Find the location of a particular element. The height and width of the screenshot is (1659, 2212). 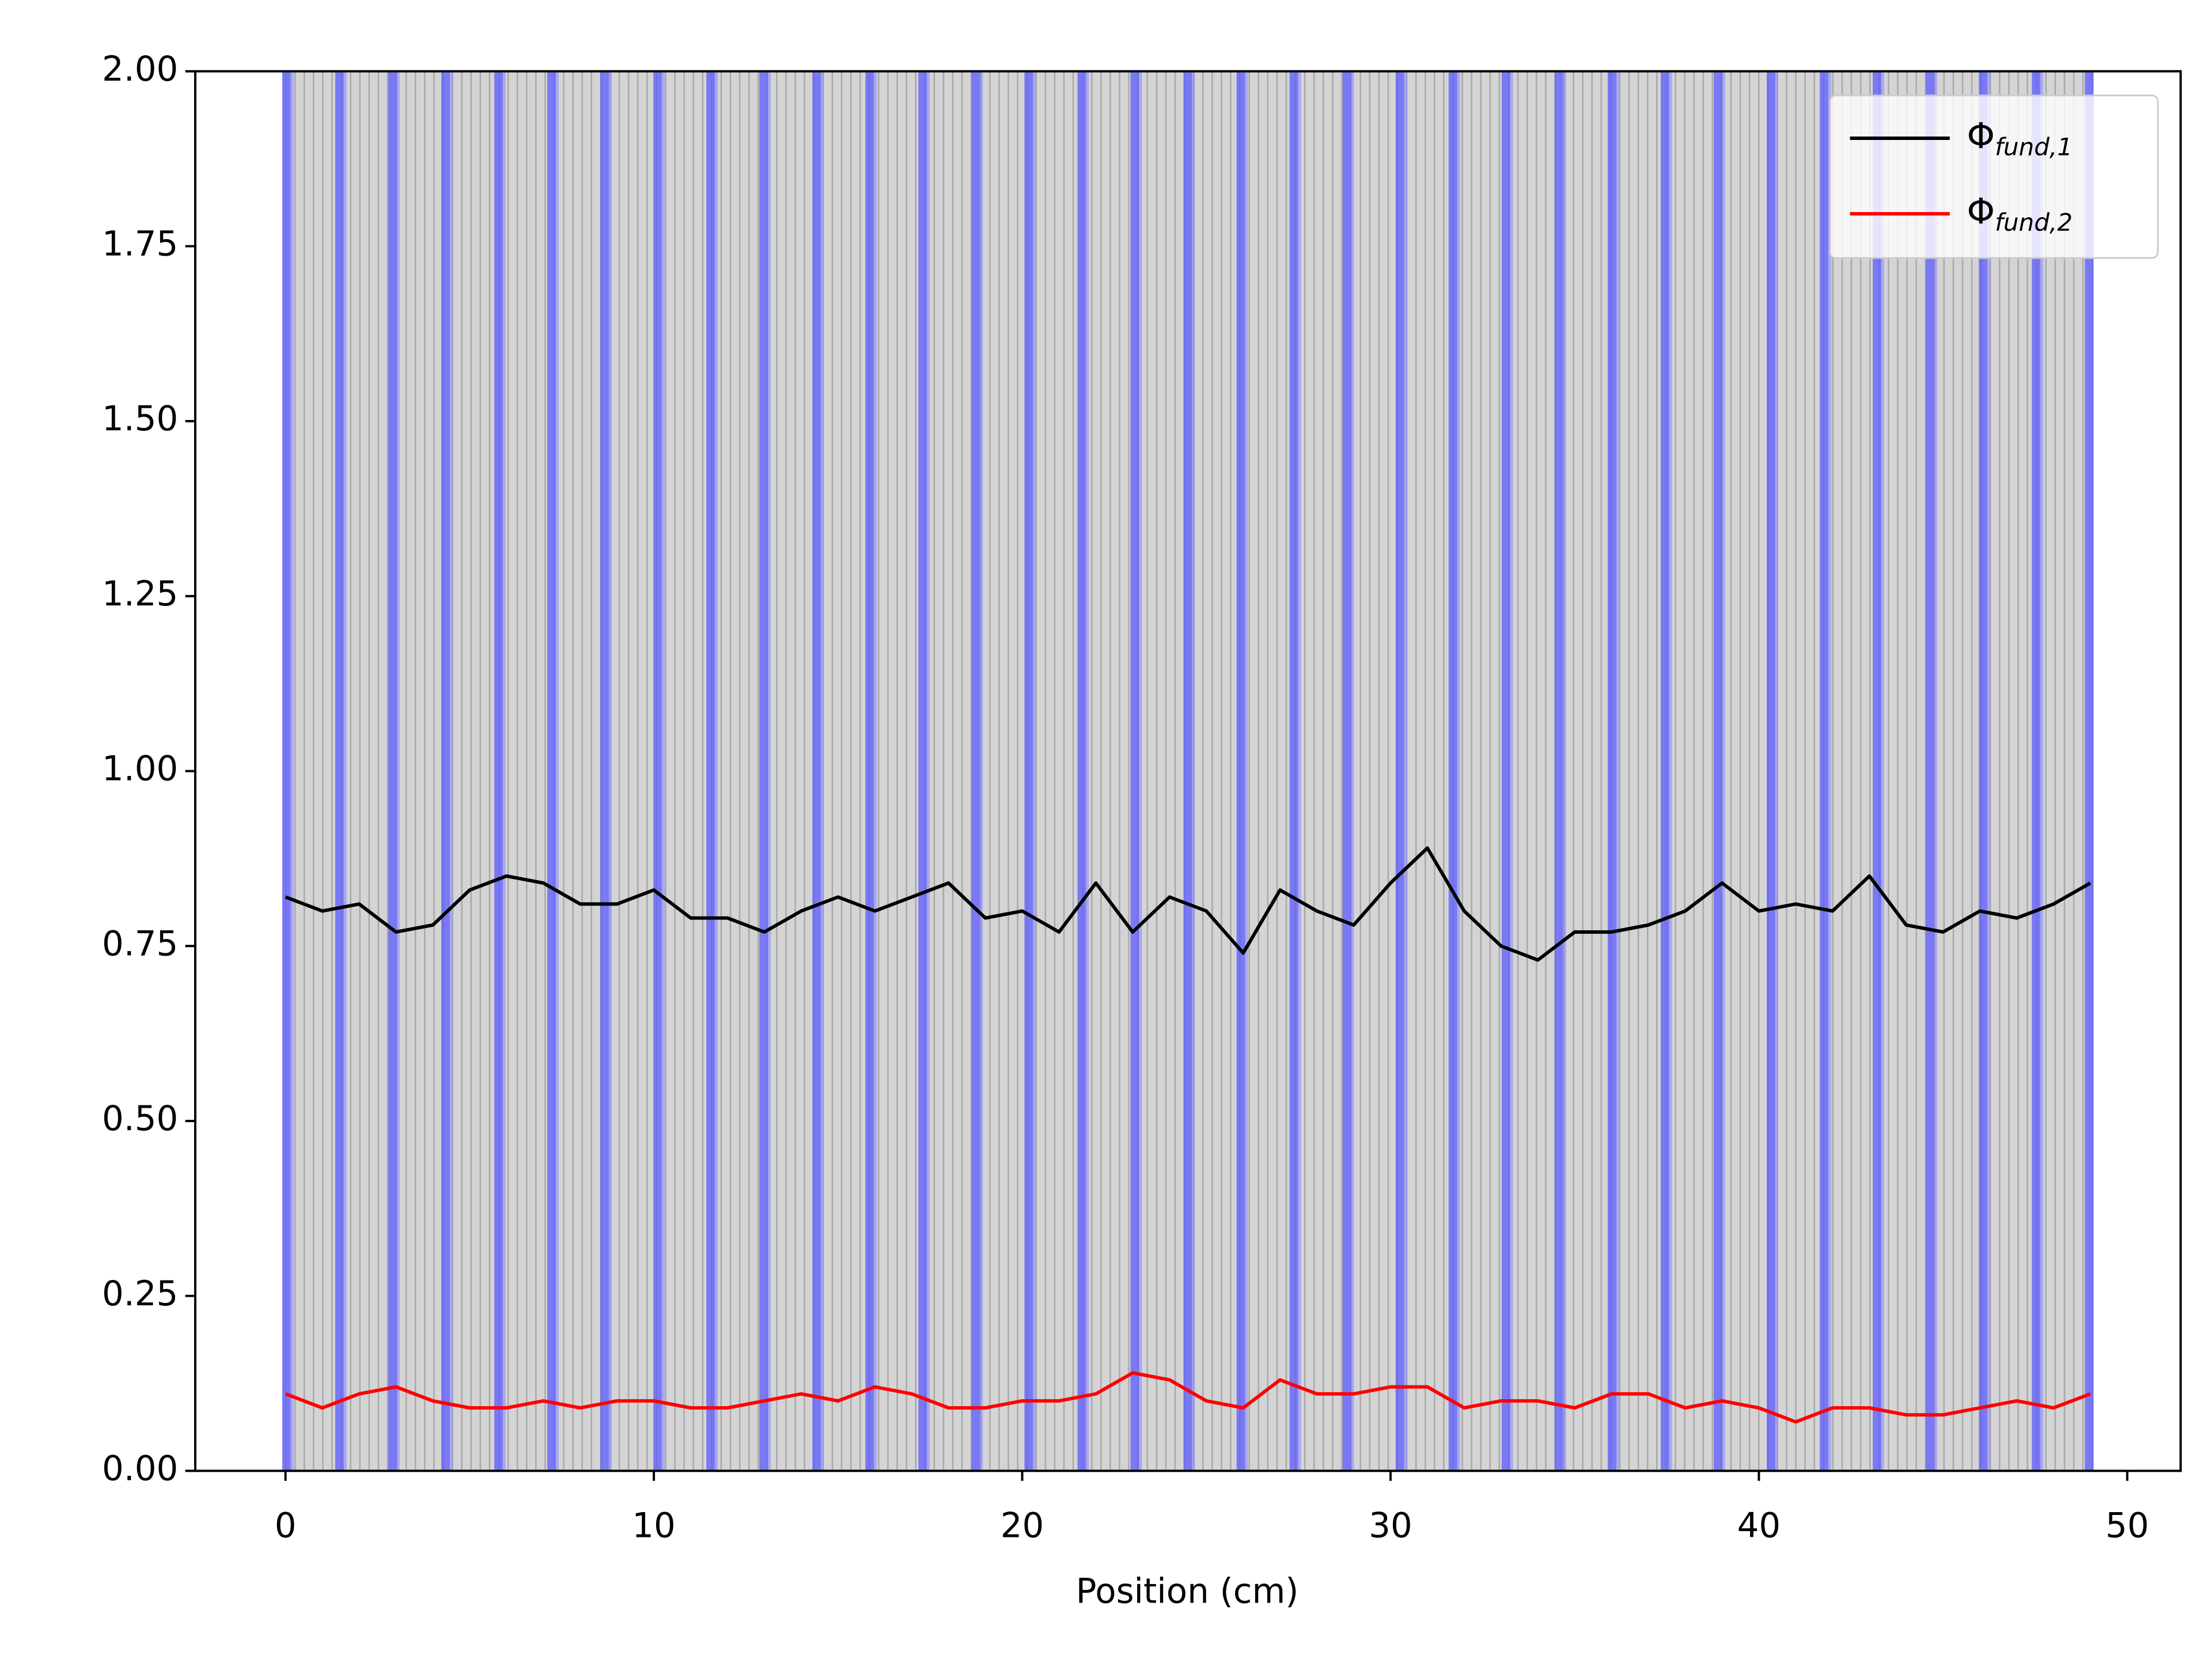

y-tick-label: 1.75 is located at coordinates (140, 244).